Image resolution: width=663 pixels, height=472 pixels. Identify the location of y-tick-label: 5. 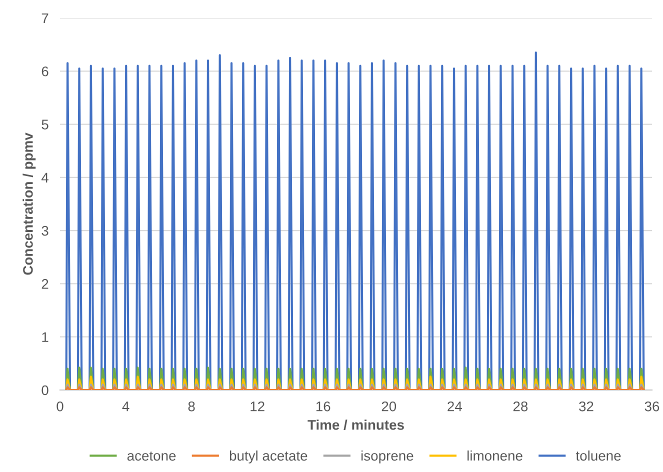
(45, 125).